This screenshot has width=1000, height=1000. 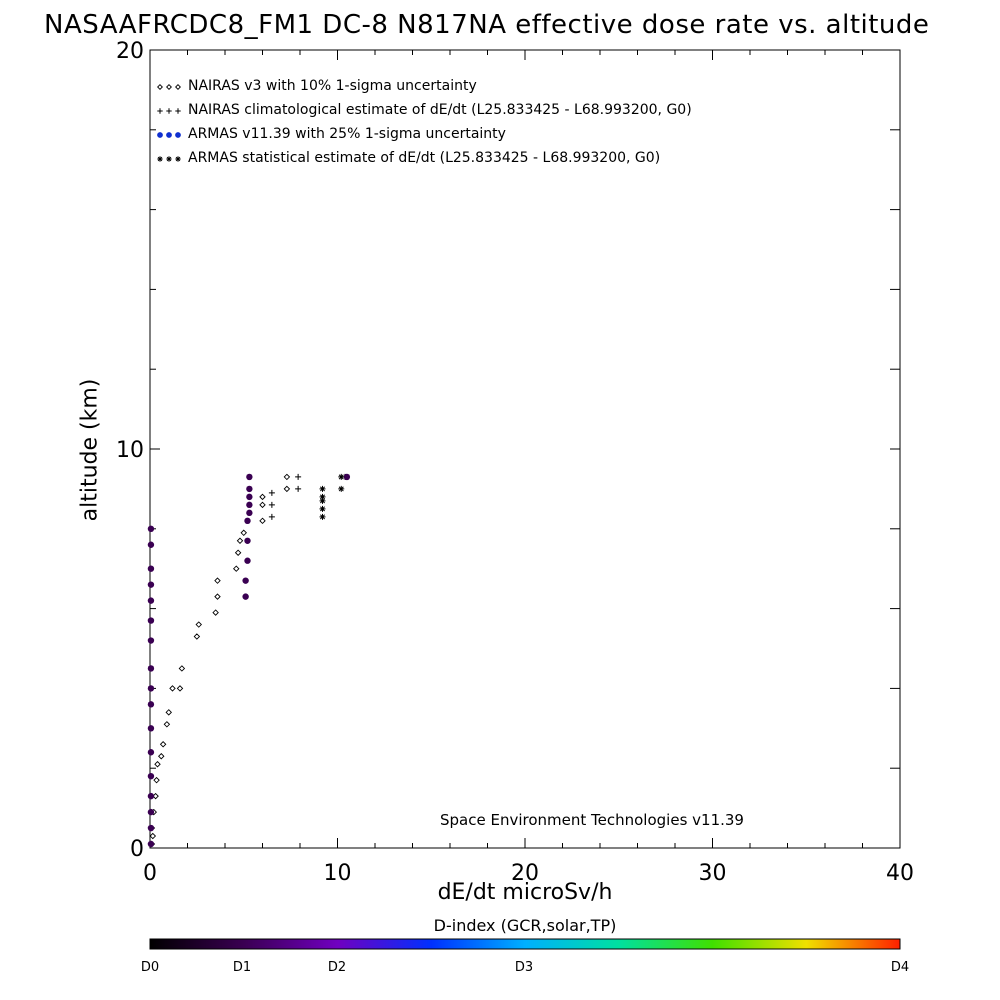 What do you see at coordinates (525, 892) in the screenshot?
I see `x-axis-label: dE/dt microSv/h` at bounding box center [525, 892].